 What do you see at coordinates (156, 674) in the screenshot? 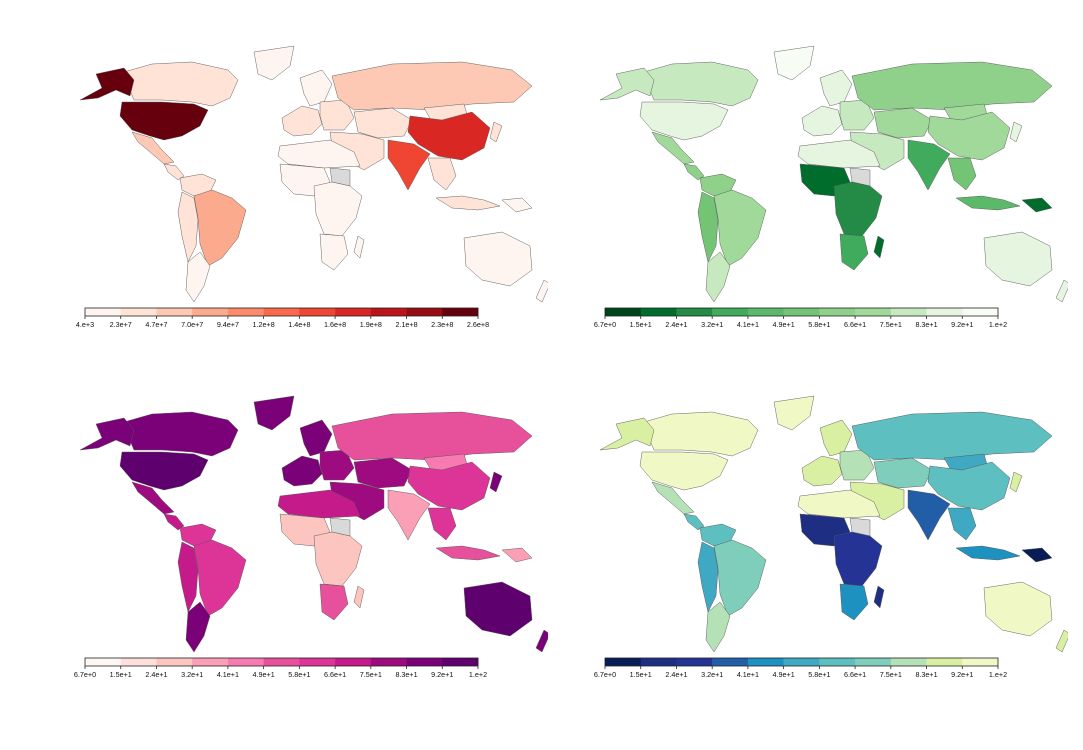
I see `legend-tick-label: 2.4e+1` at bounding box center [156, 674].